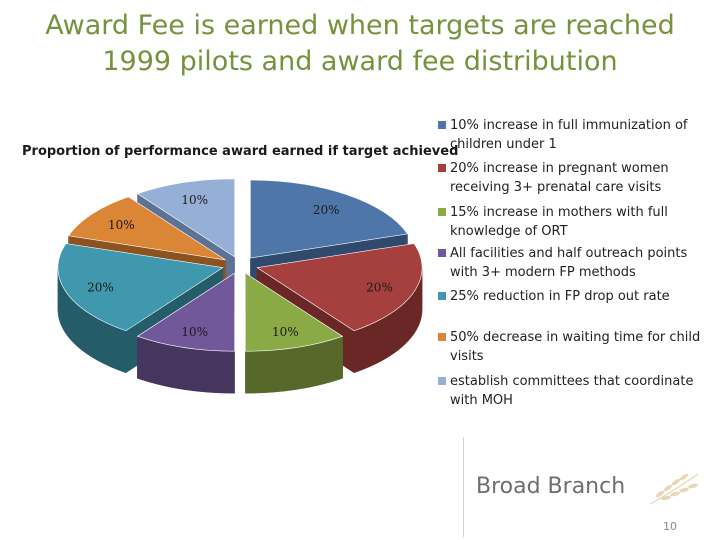 This screenshot has width=720, height=540. Describe the element at coordinates (560, 296) in the screenshot. I see `legend-label: 25% reduction in FP drop out rate` at that location.